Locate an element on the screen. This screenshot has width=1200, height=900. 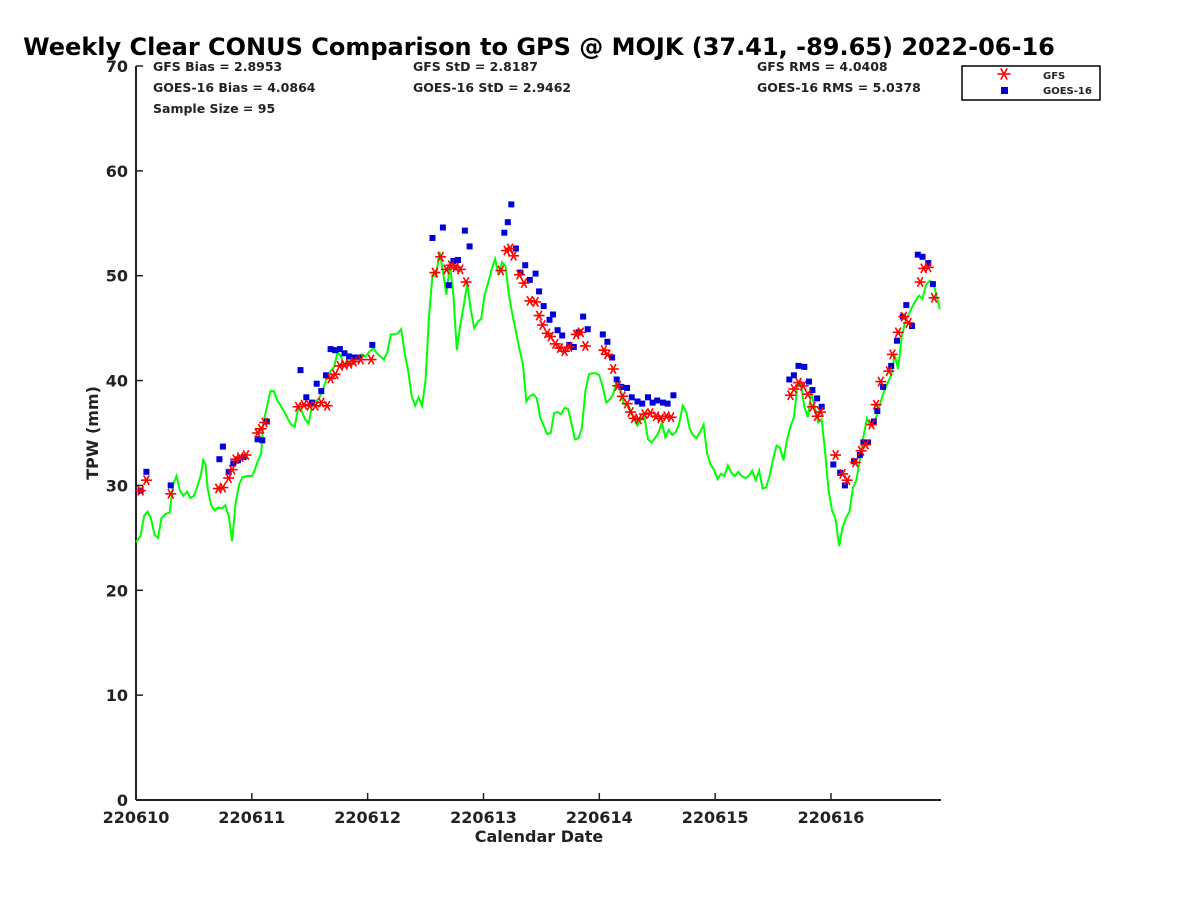
y-tick-label: 70 is located at coordinates (117, 66).